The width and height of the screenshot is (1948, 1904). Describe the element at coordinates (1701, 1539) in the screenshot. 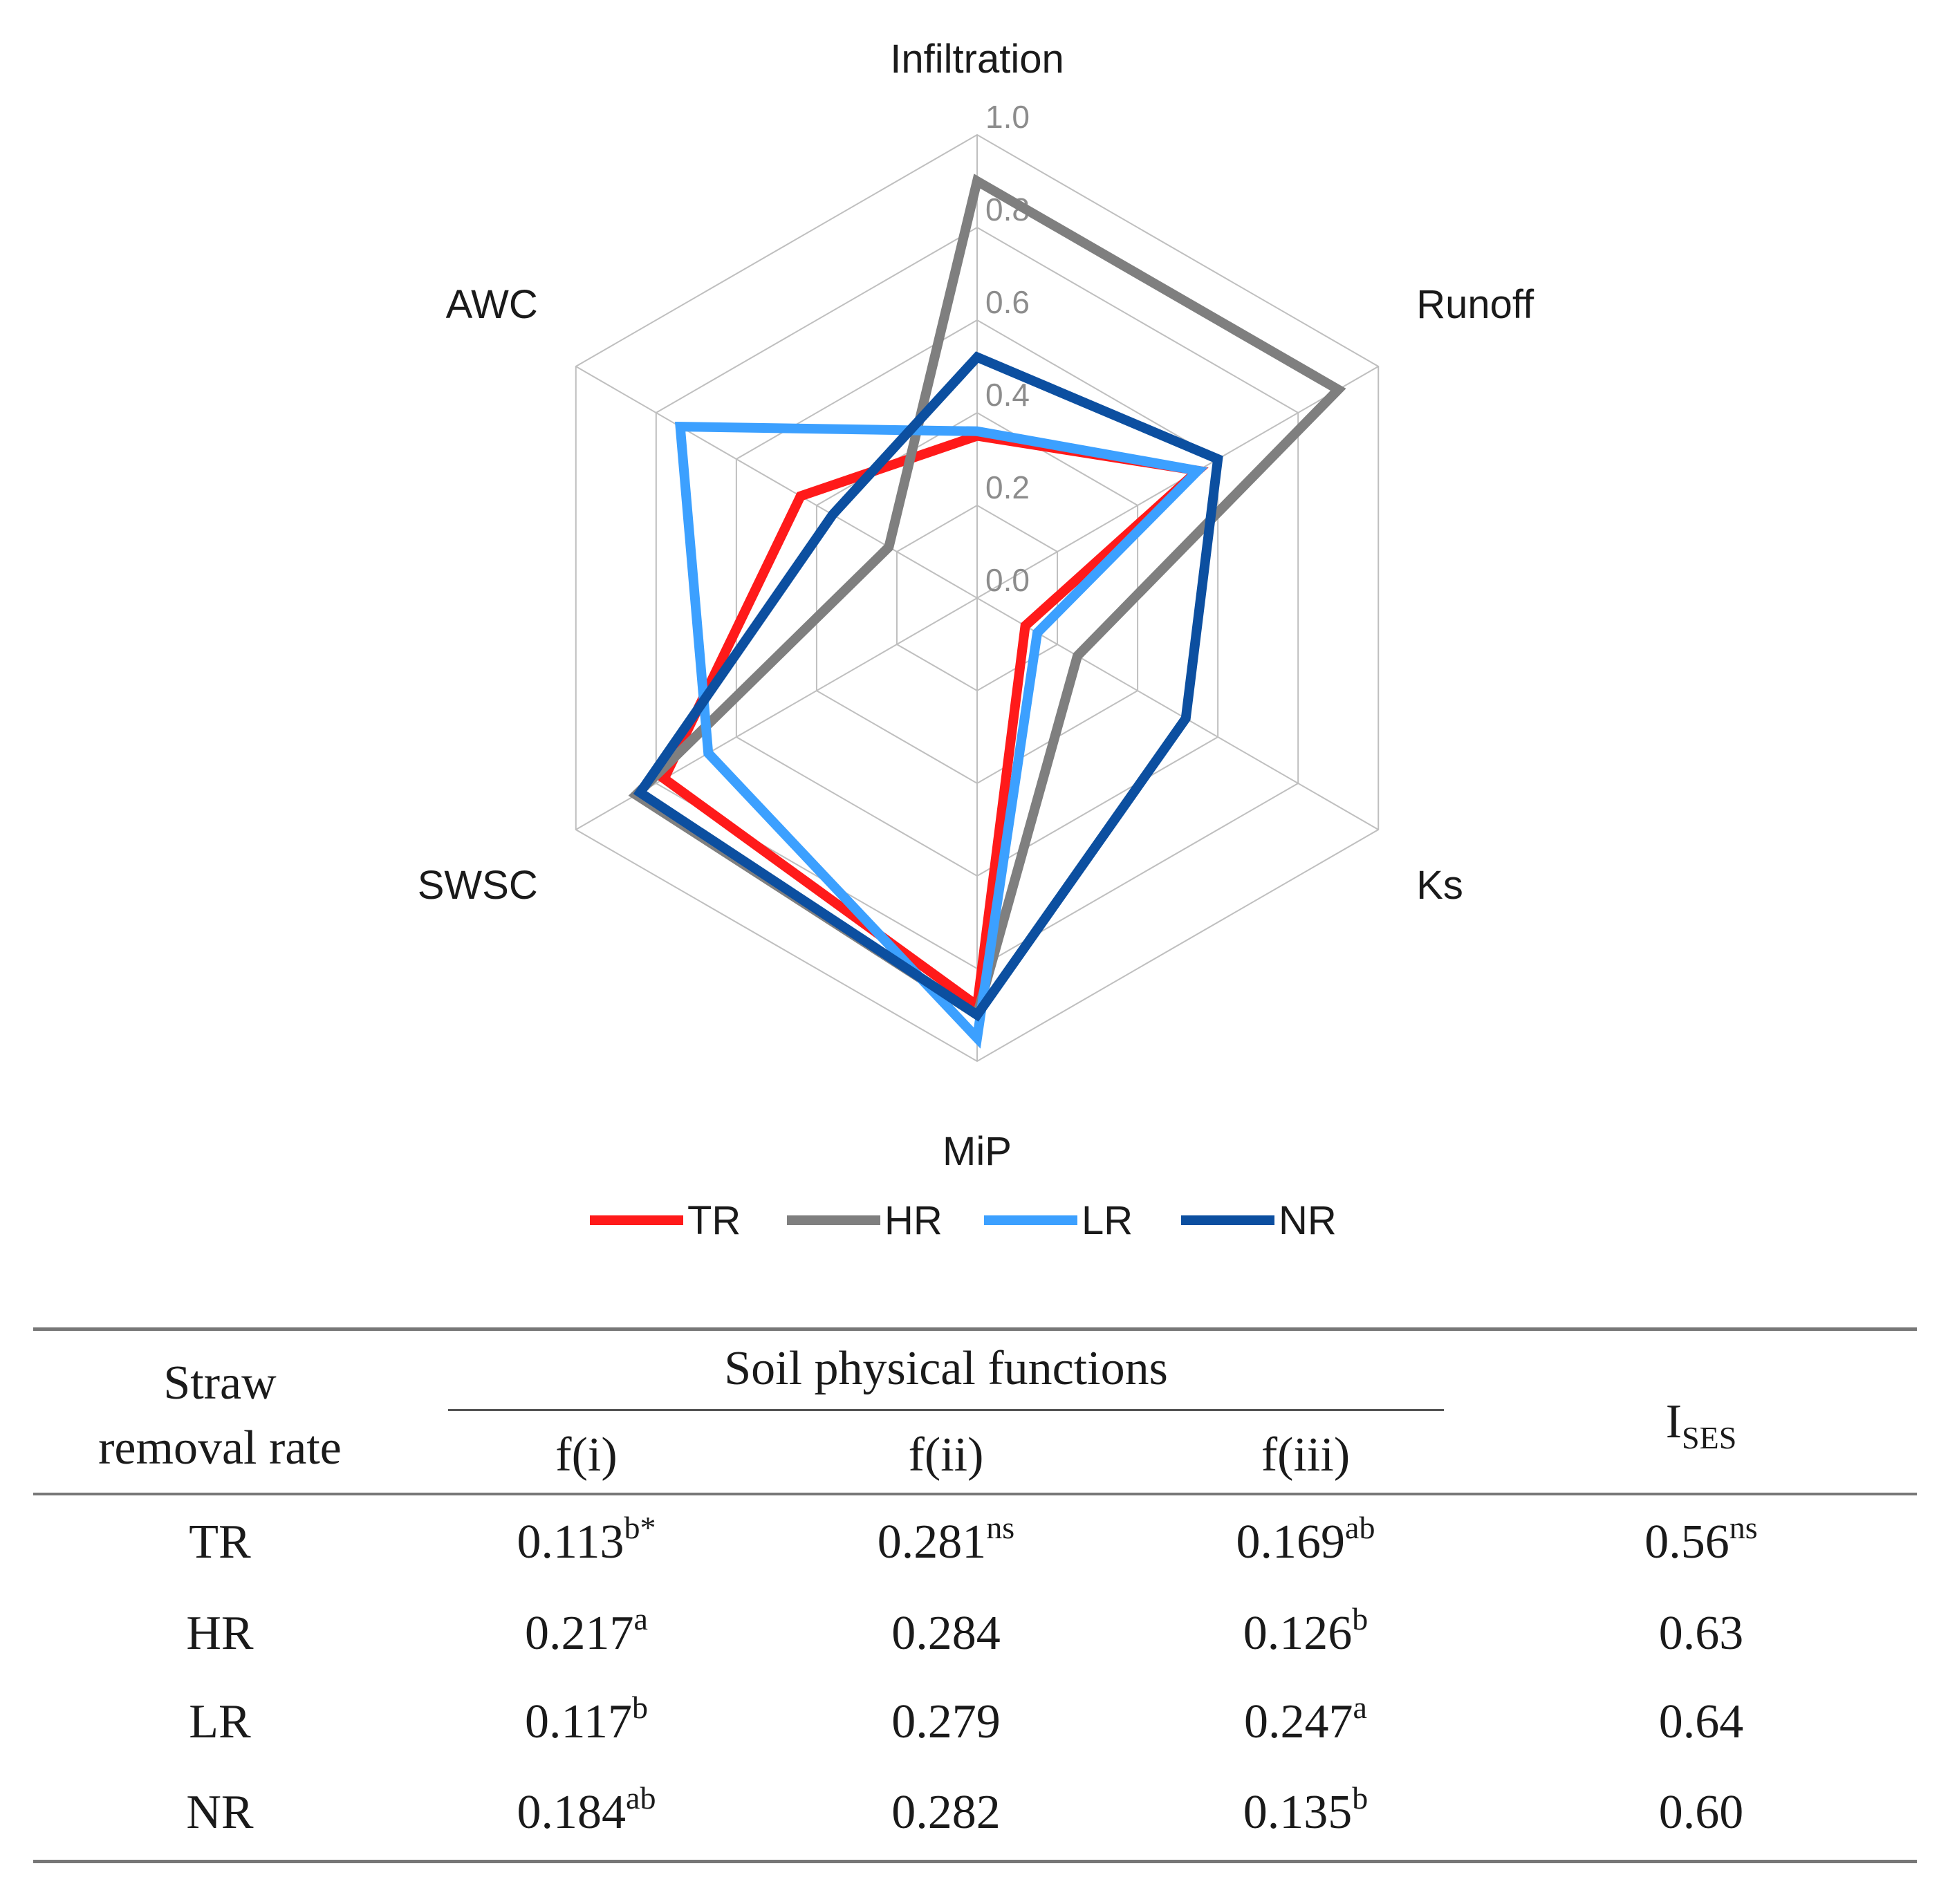

I see `ises-cell: 0.56ns` at that location.